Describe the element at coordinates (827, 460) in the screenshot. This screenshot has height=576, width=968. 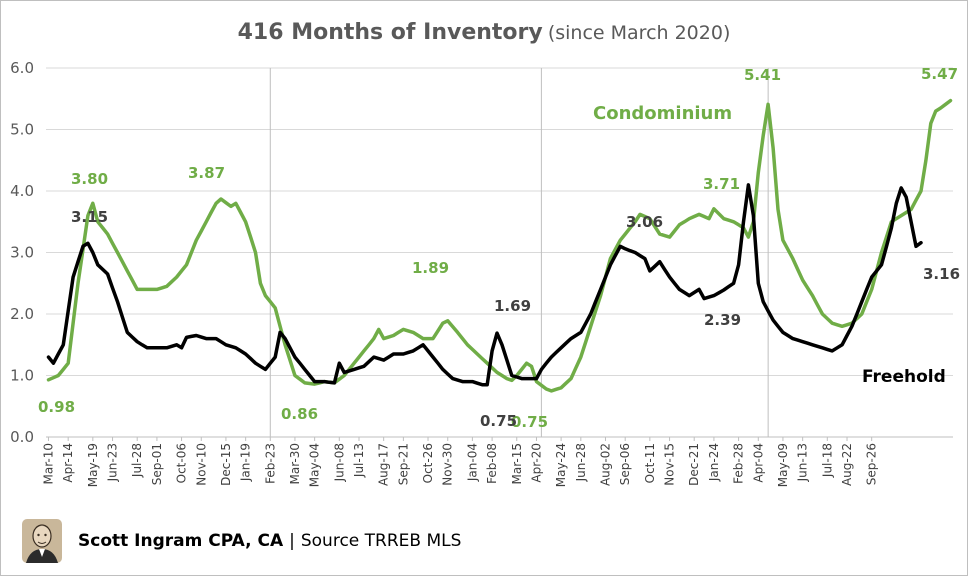
I see `x-tick-label: Jul-18` at that location.